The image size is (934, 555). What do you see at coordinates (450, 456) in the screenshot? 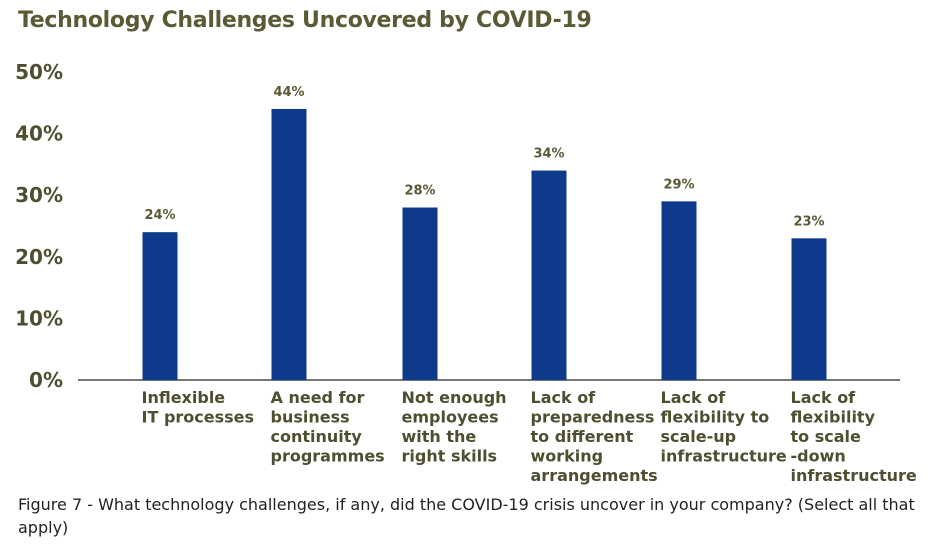
I see `category-label-line: right skills` at bounding box center [450, 456].